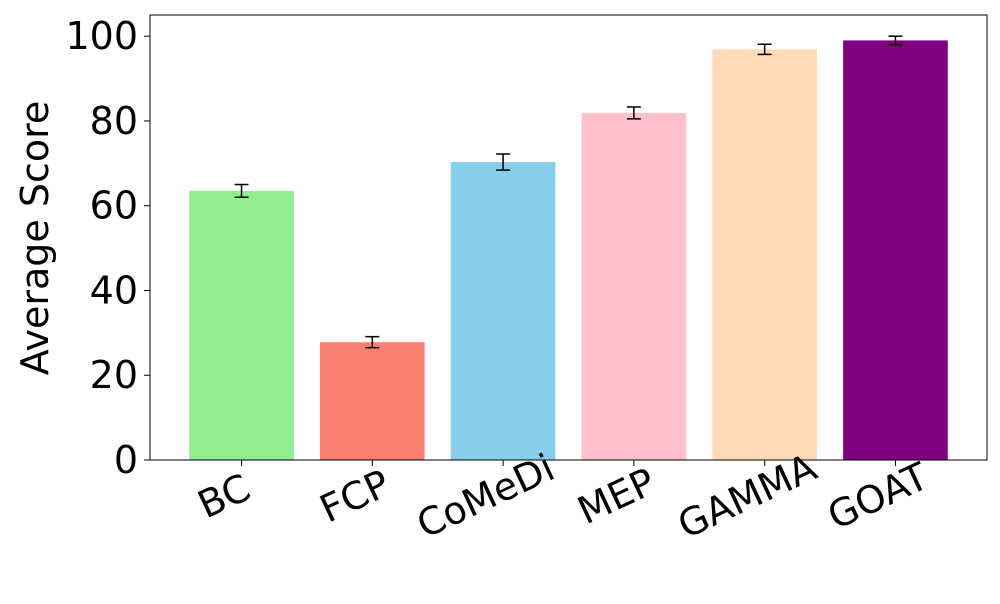  What do you see at coordinates (485, 495) in the screenshot?
I see `x-tick-label-comedi: CoMeDi` at bounding box center [485, 495].